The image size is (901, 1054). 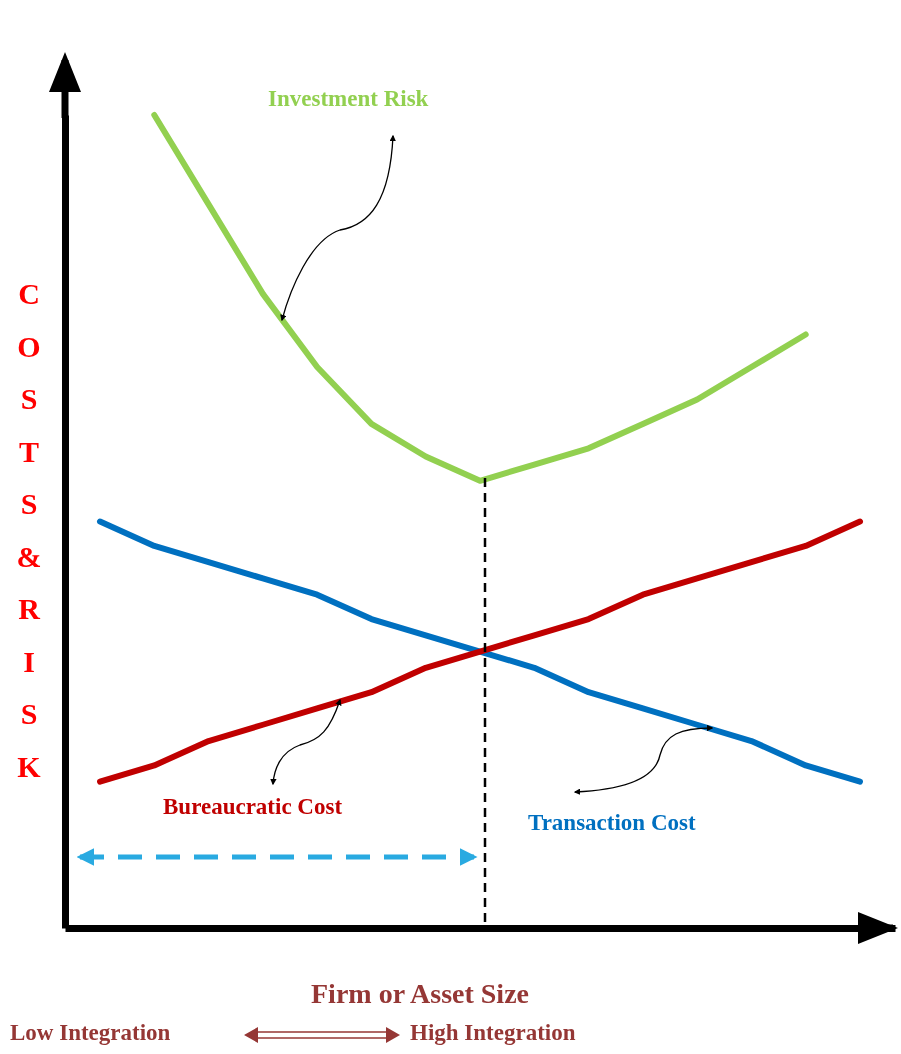 What do you see at coordinates (29, 530) in the screenshot?
I see `text: COSTS&RISK` at bounding box center [29, 530].